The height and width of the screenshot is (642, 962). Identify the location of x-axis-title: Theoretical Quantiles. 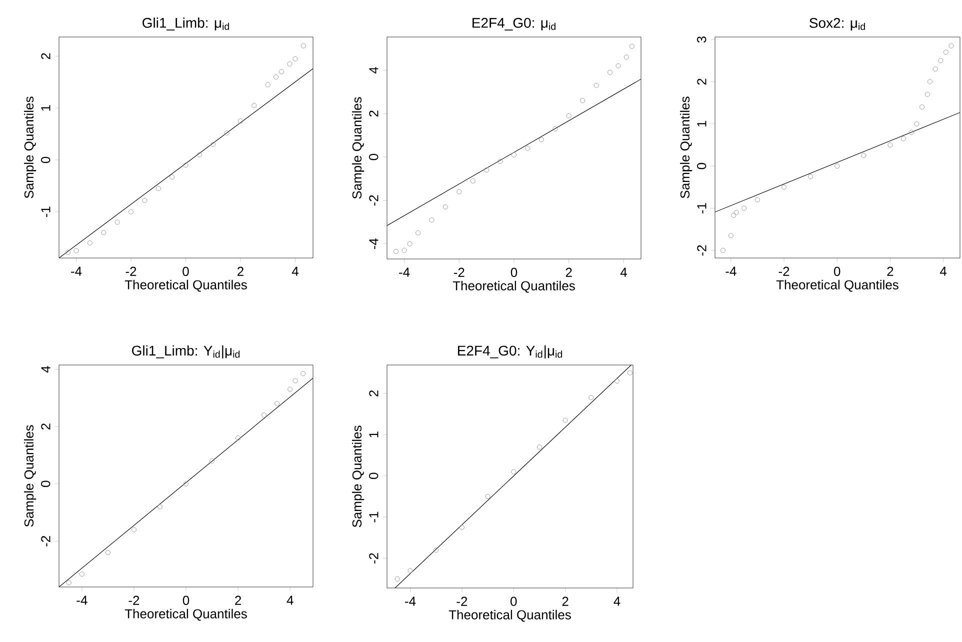
(185, 286).